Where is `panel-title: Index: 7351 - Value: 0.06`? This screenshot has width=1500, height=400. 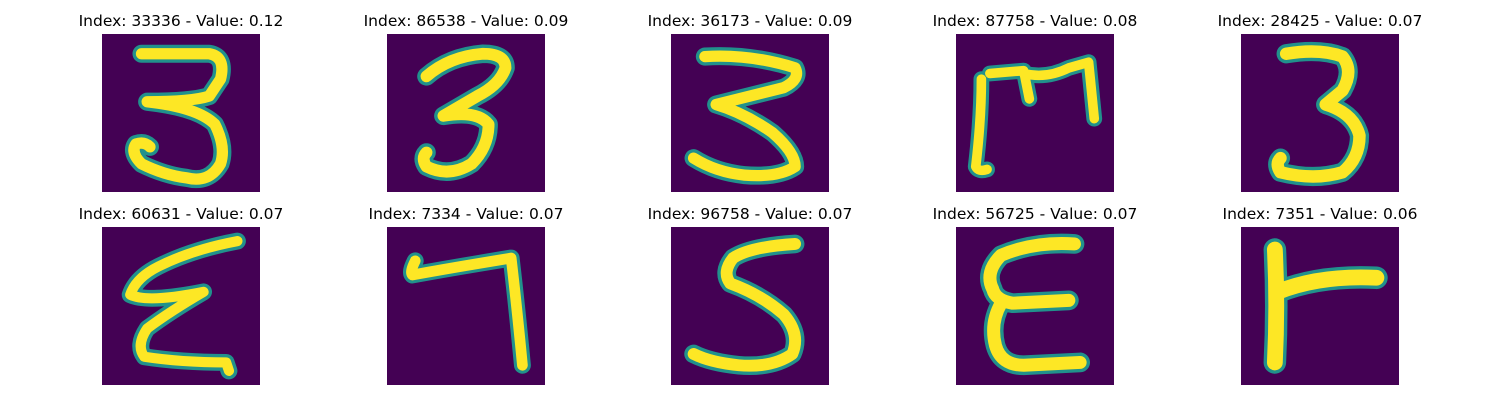
panel-title: Index: 7351 - Value: 0.06 is located at coordinates (1320, 214).